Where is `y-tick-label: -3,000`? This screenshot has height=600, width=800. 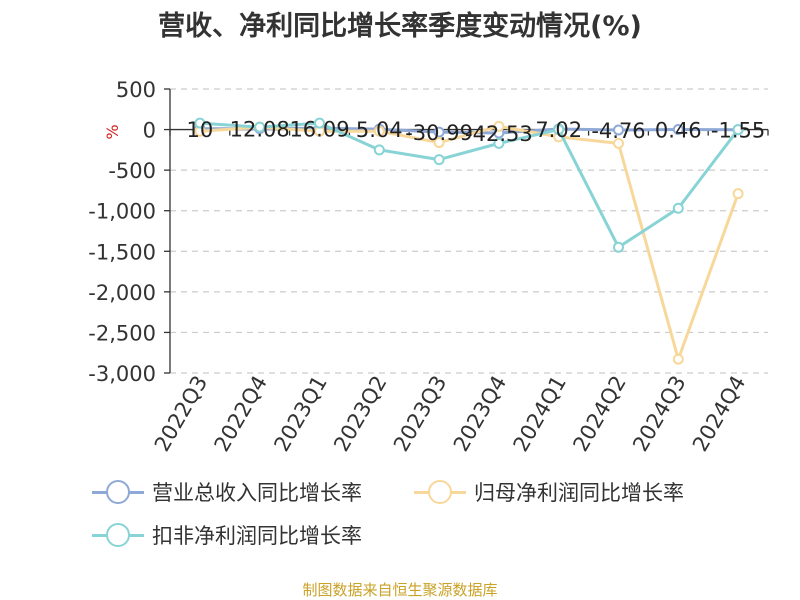 y-tick-label: -3,000 is located at coordinates (122, 374).